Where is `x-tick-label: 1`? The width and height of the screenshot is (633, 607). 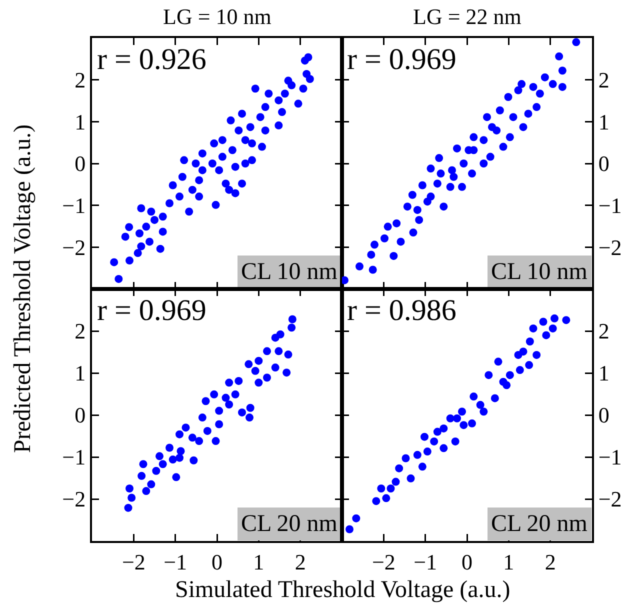 x-tick-label: 1 is located at coordinates (508, 561).